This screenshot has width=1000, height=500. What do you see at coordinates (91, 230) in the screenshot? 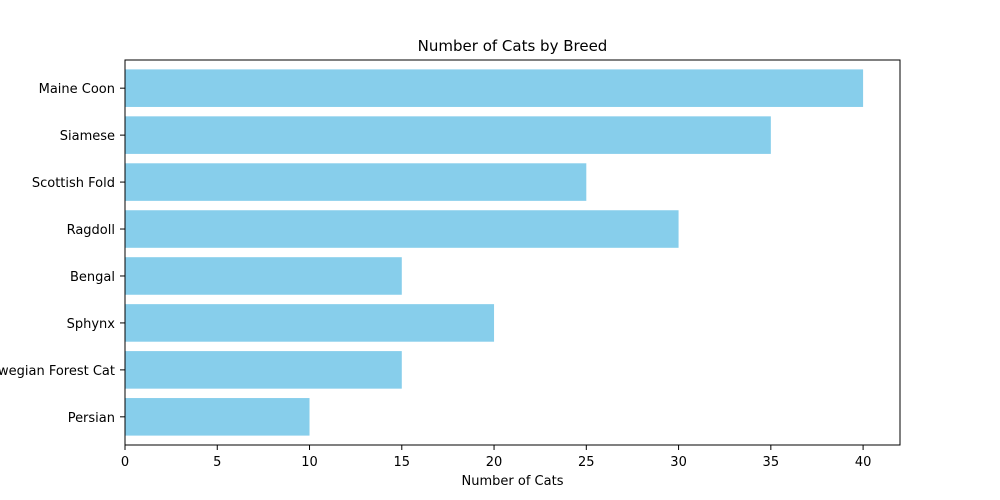
I see `y-tick-label: Ragdoll` at bounding box center [91, 230].